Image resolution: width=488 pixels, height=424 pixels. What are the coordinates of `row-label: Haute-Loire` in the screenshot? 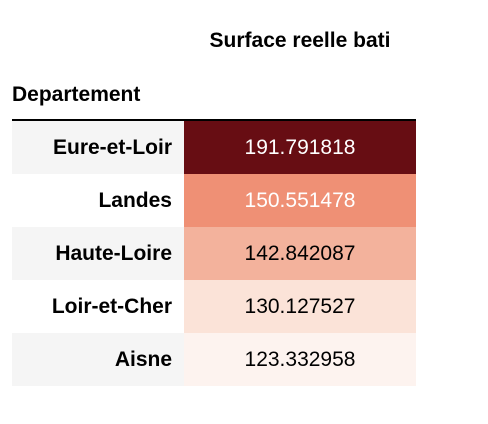 It's located at (98, 253).